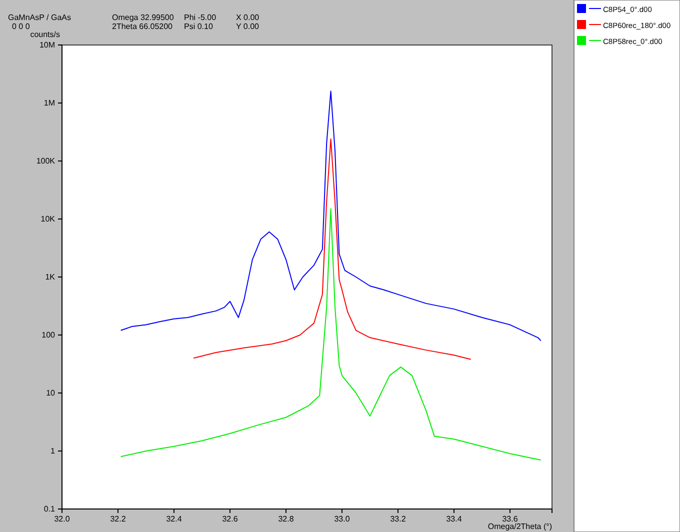  I want to click on text: 0 0 0, so click(21, 26).